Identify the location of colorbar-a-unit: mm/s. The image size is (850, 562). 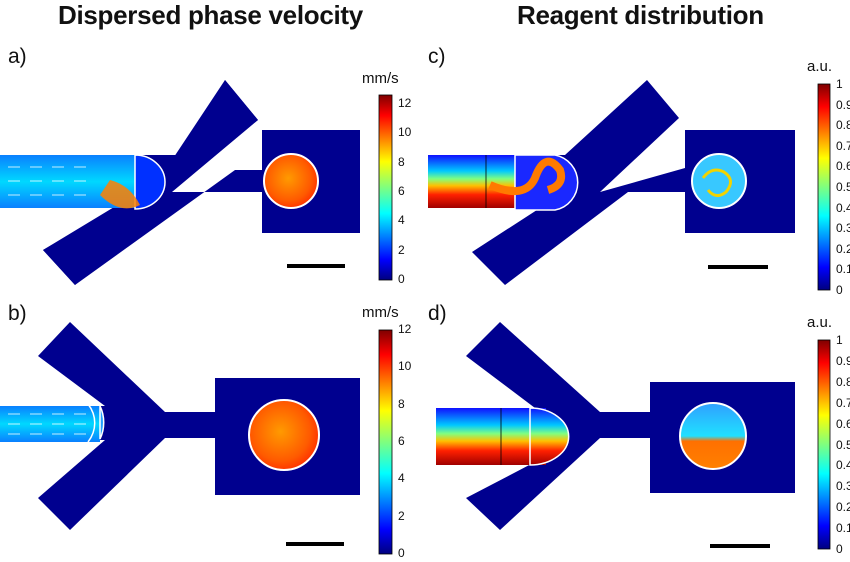
(380, 78).